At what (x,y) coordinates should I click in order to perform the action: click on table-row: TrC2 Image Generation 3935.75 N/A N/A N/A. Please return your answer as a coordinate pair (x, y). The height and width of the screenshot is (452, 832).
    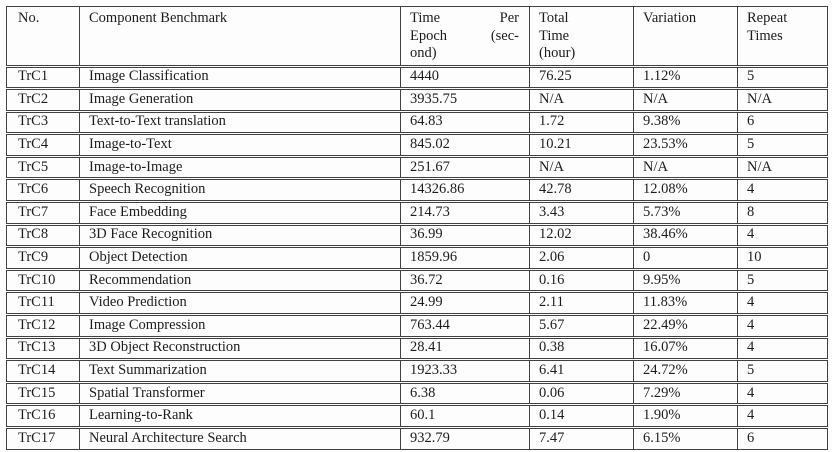
    Looking at the image, I should click on (417, 100).